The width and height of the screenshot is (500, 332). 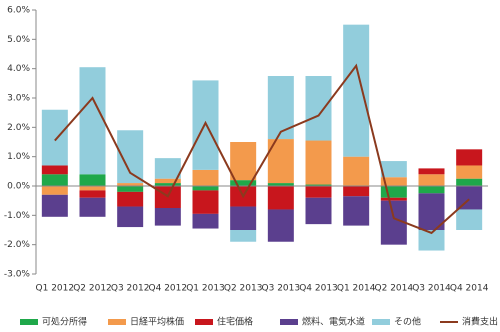 What do you see at coordinates (18, 157) in the screenshot?
I see `y-tick-label: 1.0%` at bounding box center [18, 157].